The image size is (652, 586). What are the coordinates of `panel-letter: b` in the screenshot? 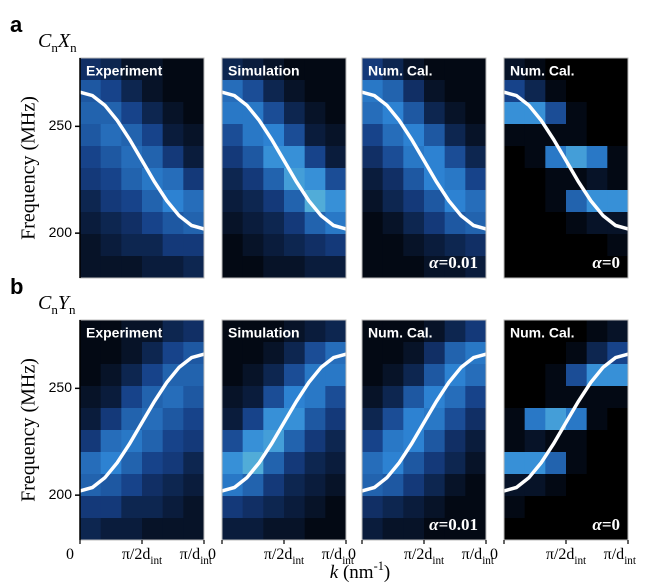 It's located at (16, 286).